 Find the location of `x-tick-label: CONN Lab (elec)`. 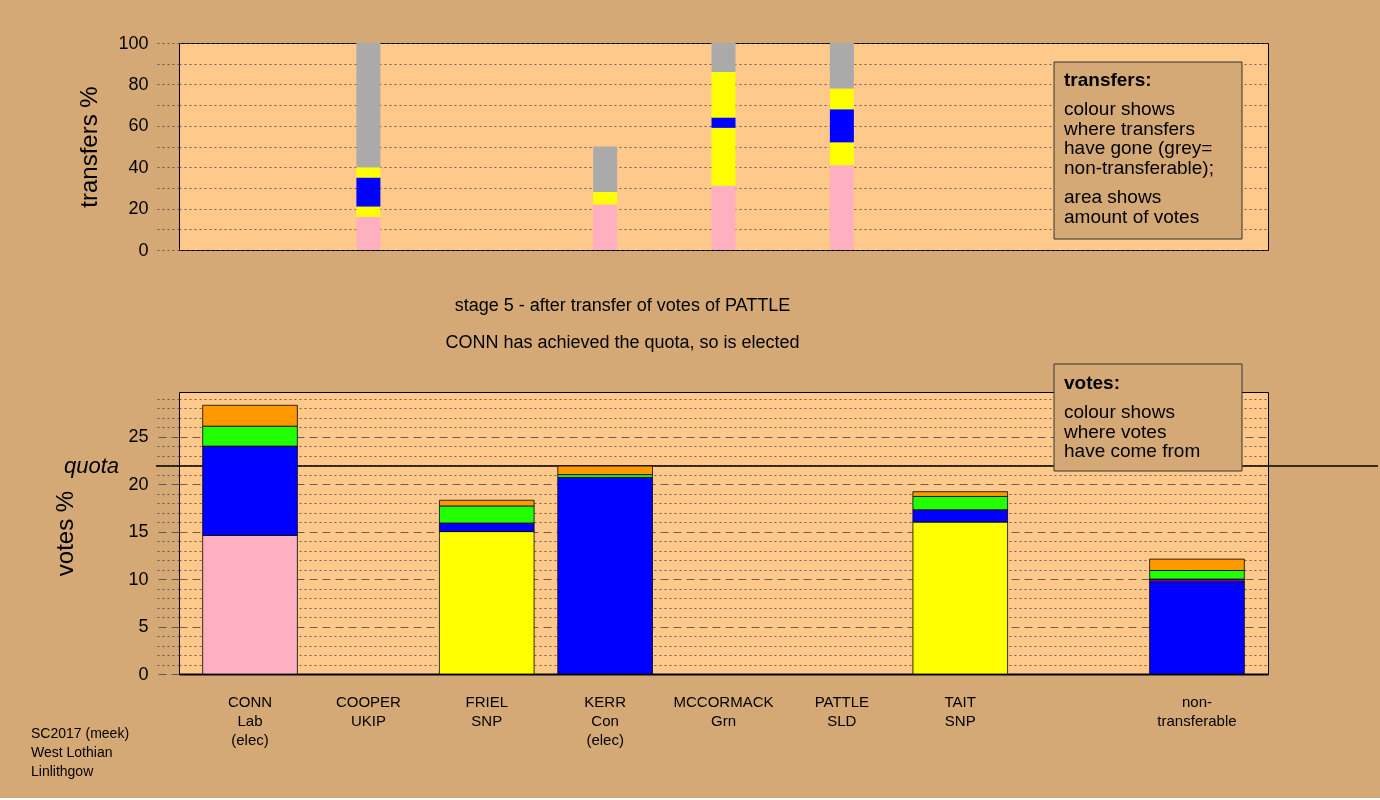

x-tick-label: CONN Lab (elec) is located at coordinates (250, 720).